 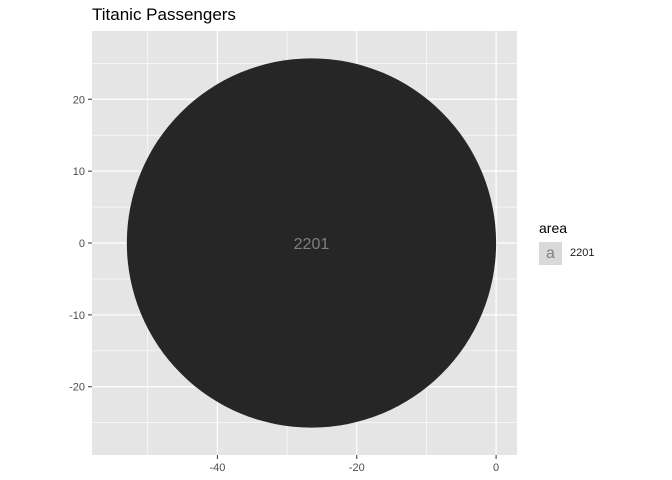 I want to click on y-tick-label: 10, so click(x=79, y=172).